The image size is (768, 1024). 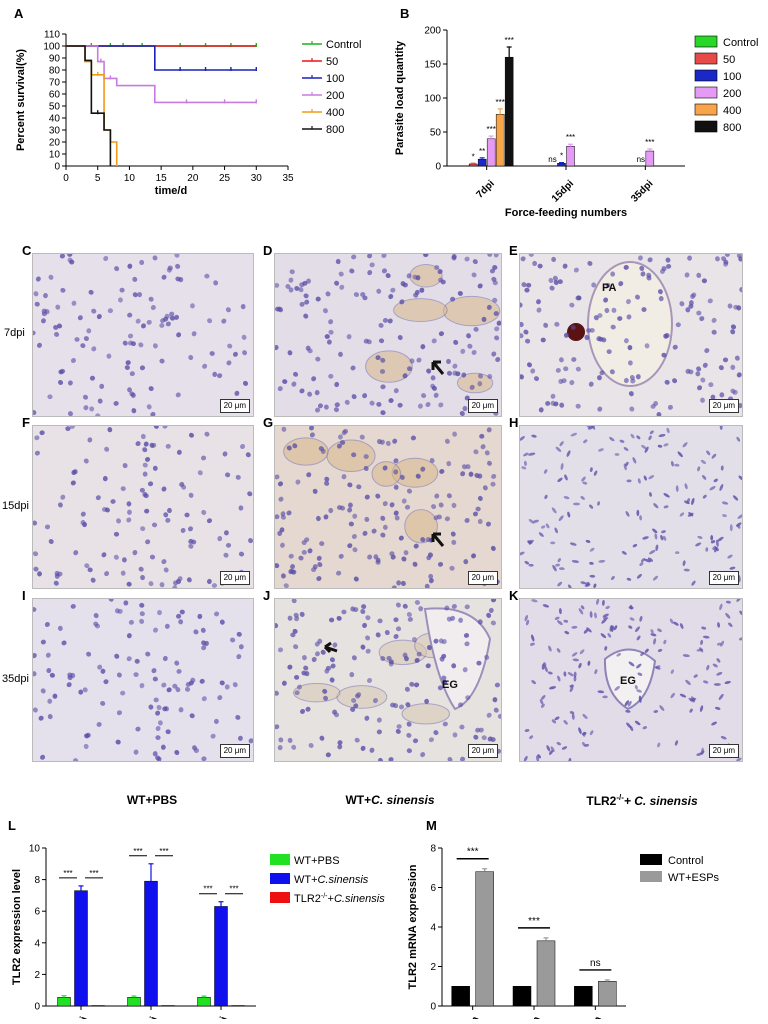 I want to click on y-tick-label: 0, so click(x=438, y=167).